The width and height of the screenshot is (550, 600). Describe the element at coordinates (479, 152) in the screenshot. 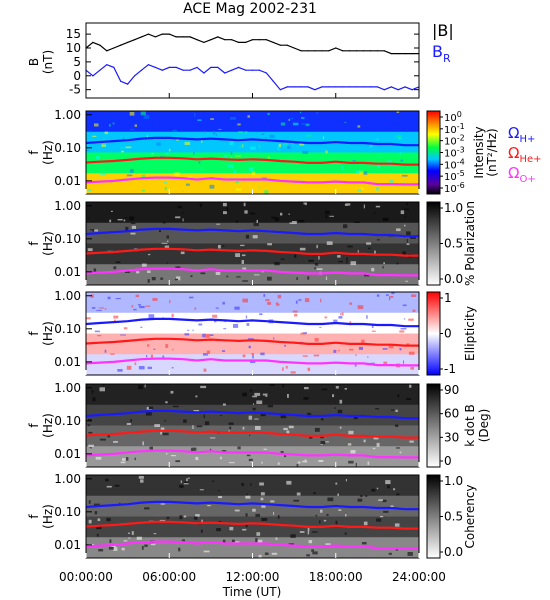

I see `colorbar-label: Intensity` at that location.